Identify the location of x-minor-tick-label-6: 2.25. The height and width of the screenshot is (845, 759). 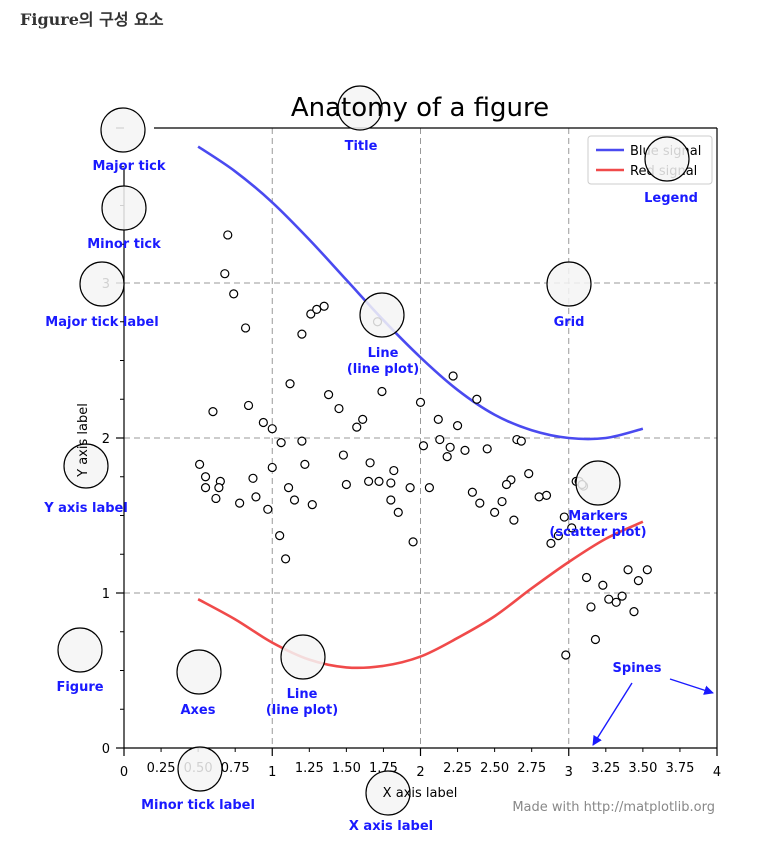
(457, 768).